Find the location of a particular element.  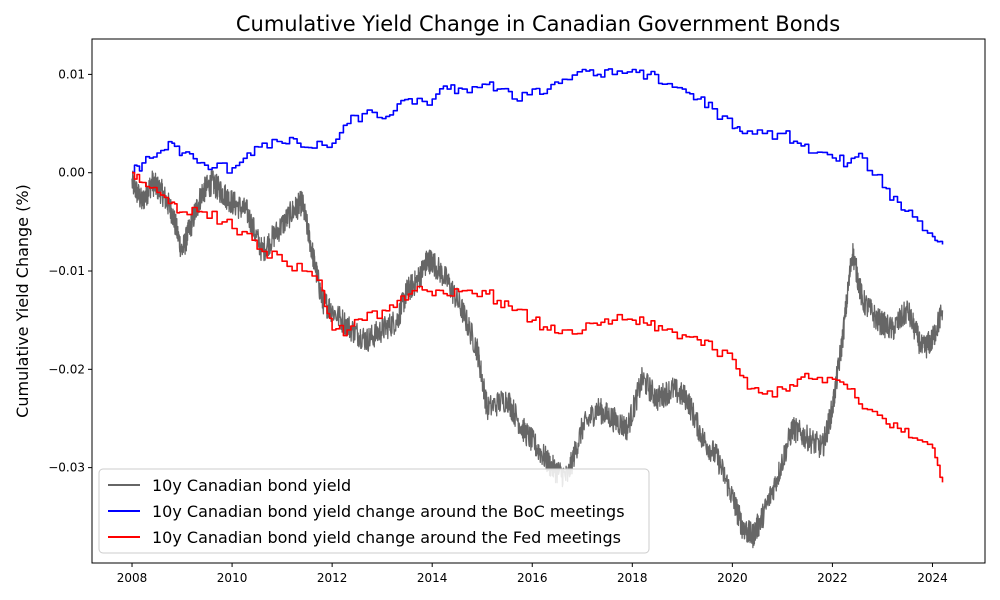

x-tick-label: 2016 is located at coordinates (532, 578).